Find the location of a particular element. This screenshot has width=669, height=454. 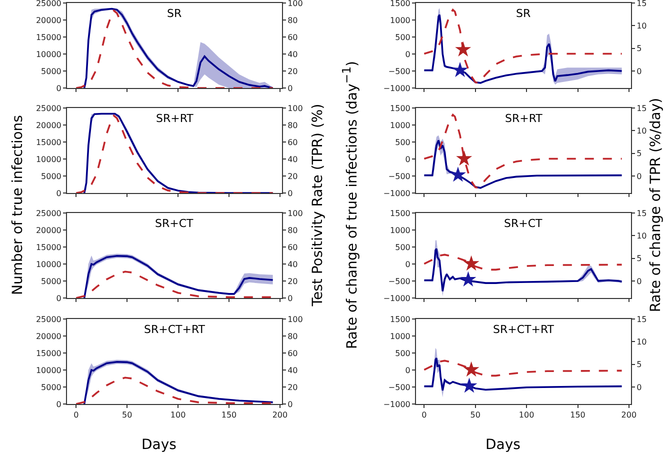

y2-axis-title: Test Positivity Rate (TPR) (%) is located at coordinates (318, 205).